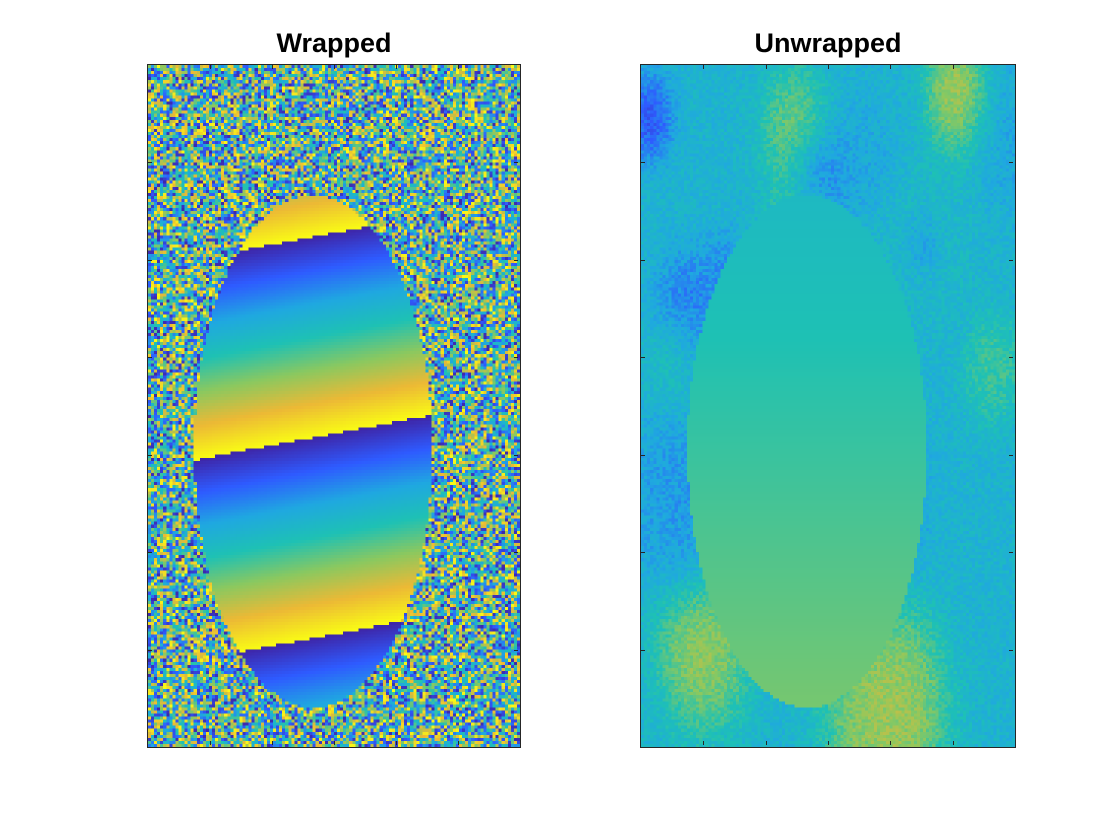  What do you see at coordinates (334, 43) in the screenshot?
I see `wrapped-title: Wrapped` at bounding box center [334, 43].